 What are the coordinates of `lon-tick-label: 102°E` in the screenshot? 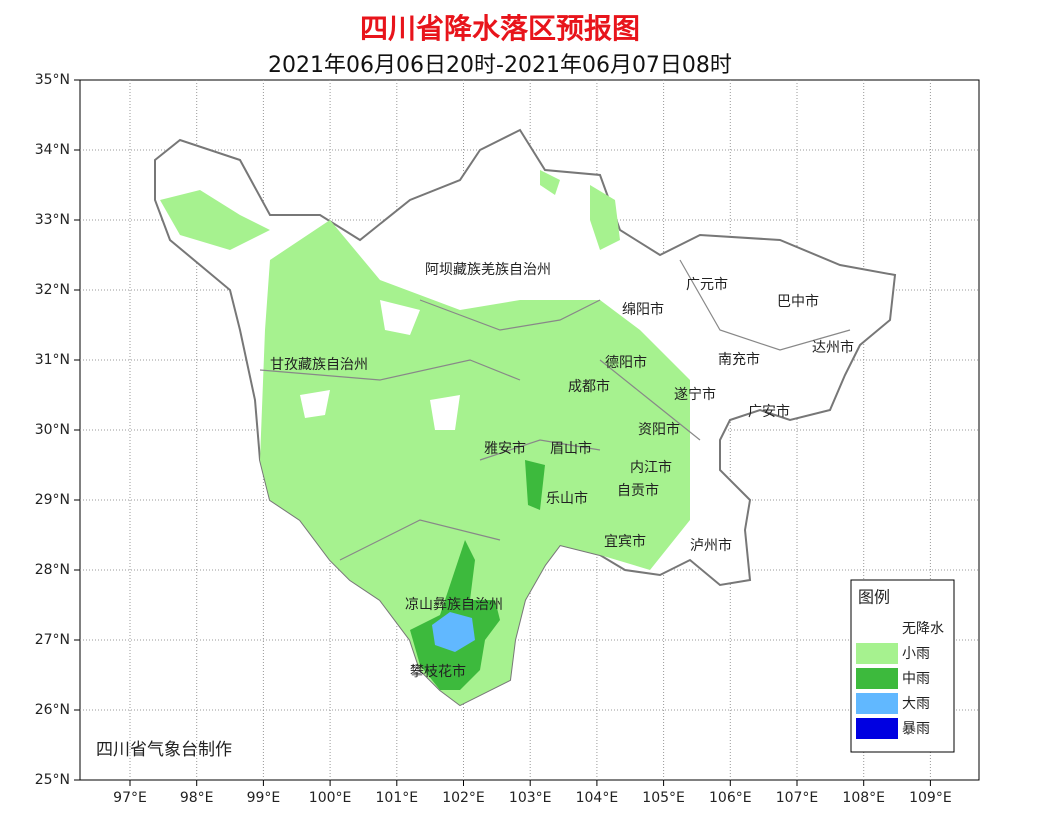 It's located at (463, 798).